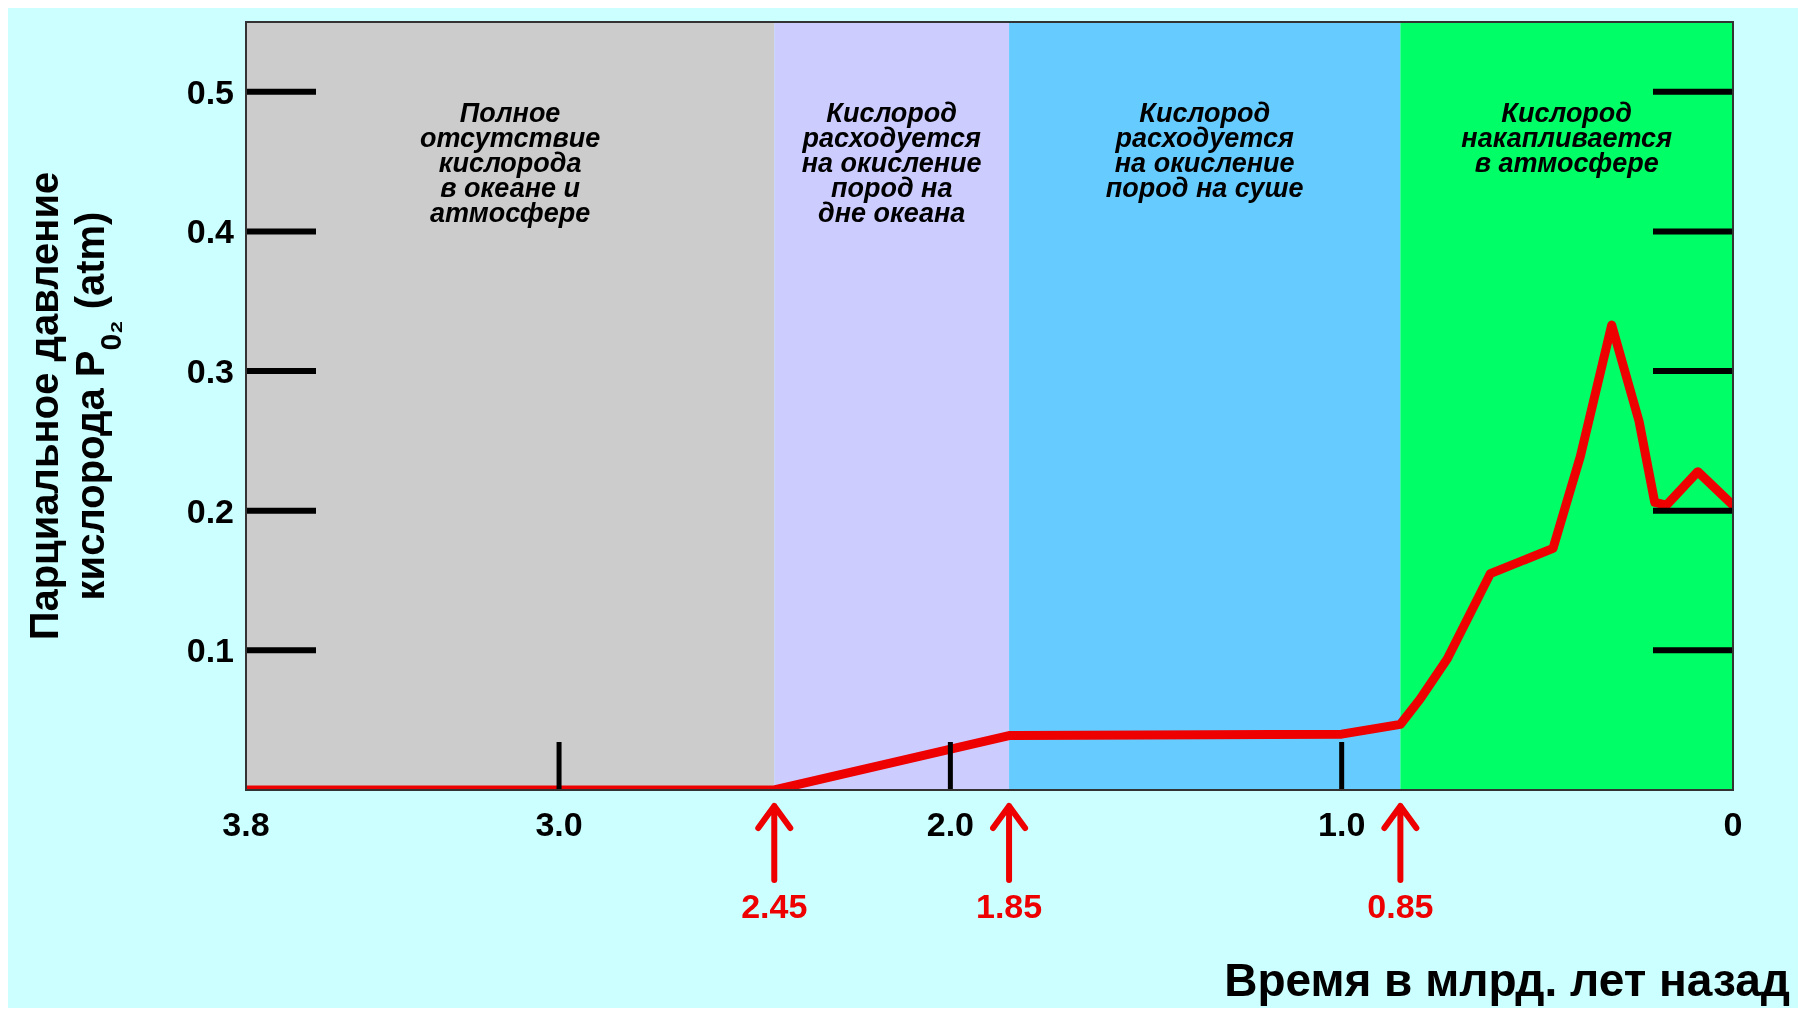  Describe the element at coordinates (210, 510) in the screenshot. I see `y-tick-label: 0.2` at that location.